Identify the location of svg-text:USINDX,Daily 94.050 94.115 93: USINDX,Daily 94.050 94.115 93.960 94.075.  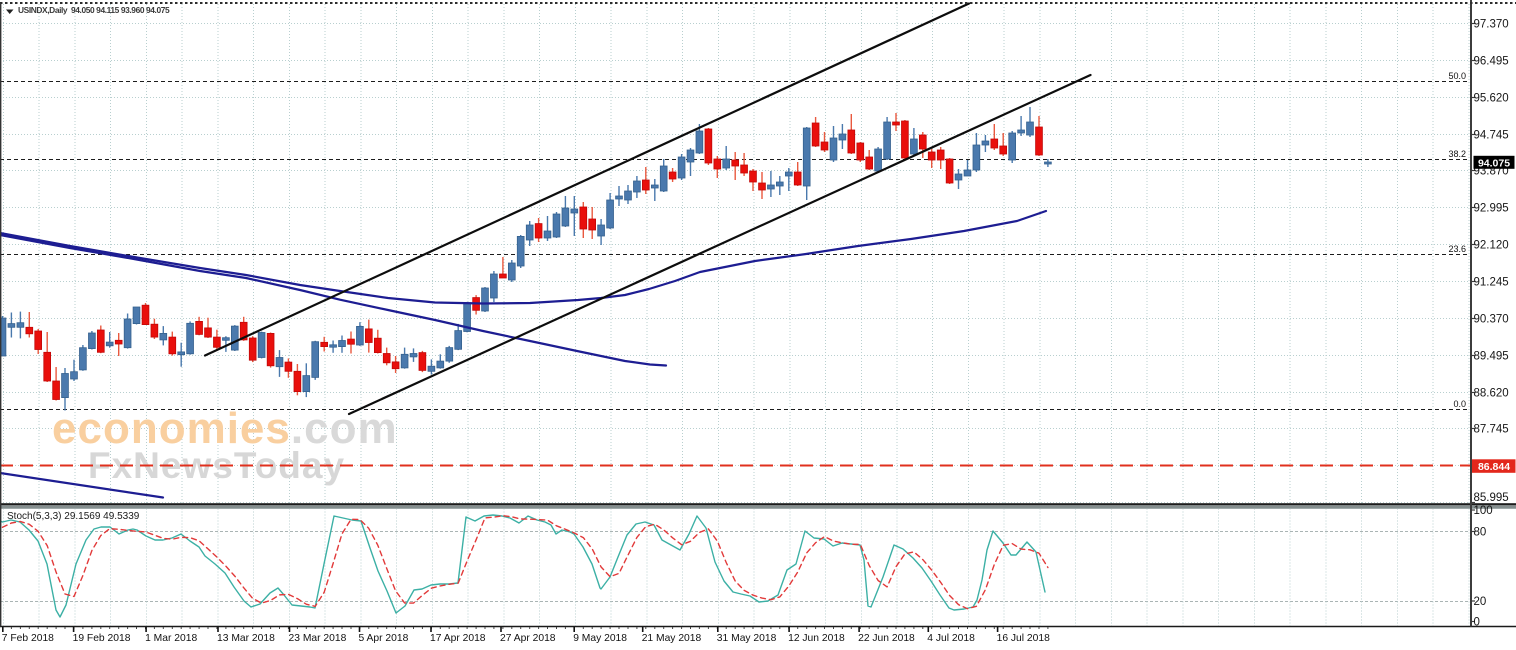
(94, 10).